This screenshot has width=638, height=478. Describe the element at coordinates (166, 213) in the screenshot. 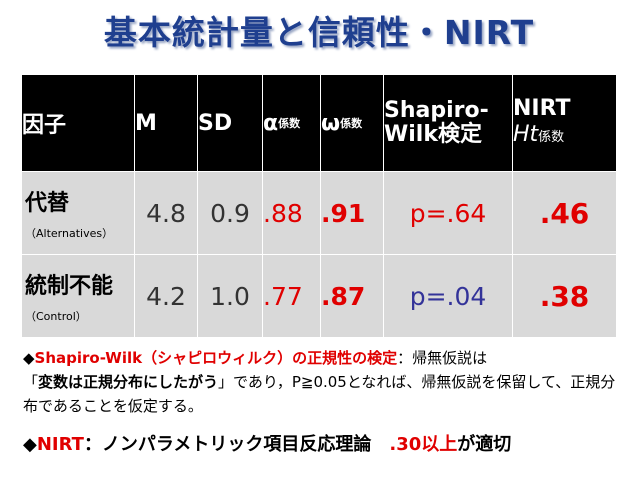

I see `mean-value: 4.8` at that location.